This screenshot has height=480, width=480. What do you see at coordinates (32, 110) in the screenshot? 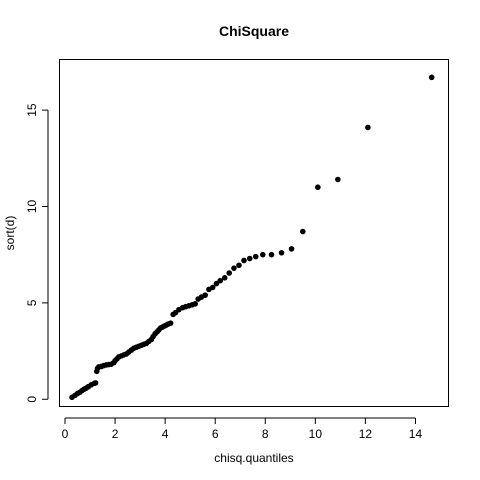
I see `y-tick-label: 15` at bounding box center [32, 110].